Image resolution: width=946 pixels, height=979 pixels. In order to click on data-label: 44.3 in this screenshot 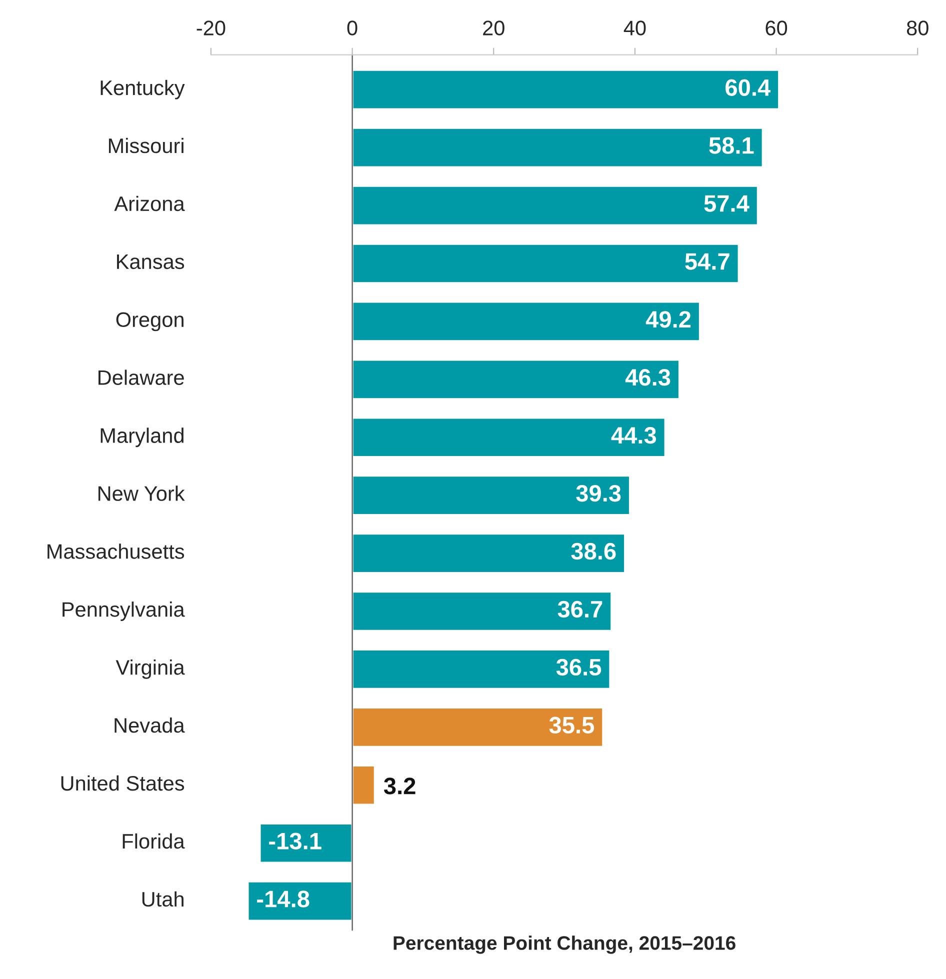, I will do `click(633, 435)`.